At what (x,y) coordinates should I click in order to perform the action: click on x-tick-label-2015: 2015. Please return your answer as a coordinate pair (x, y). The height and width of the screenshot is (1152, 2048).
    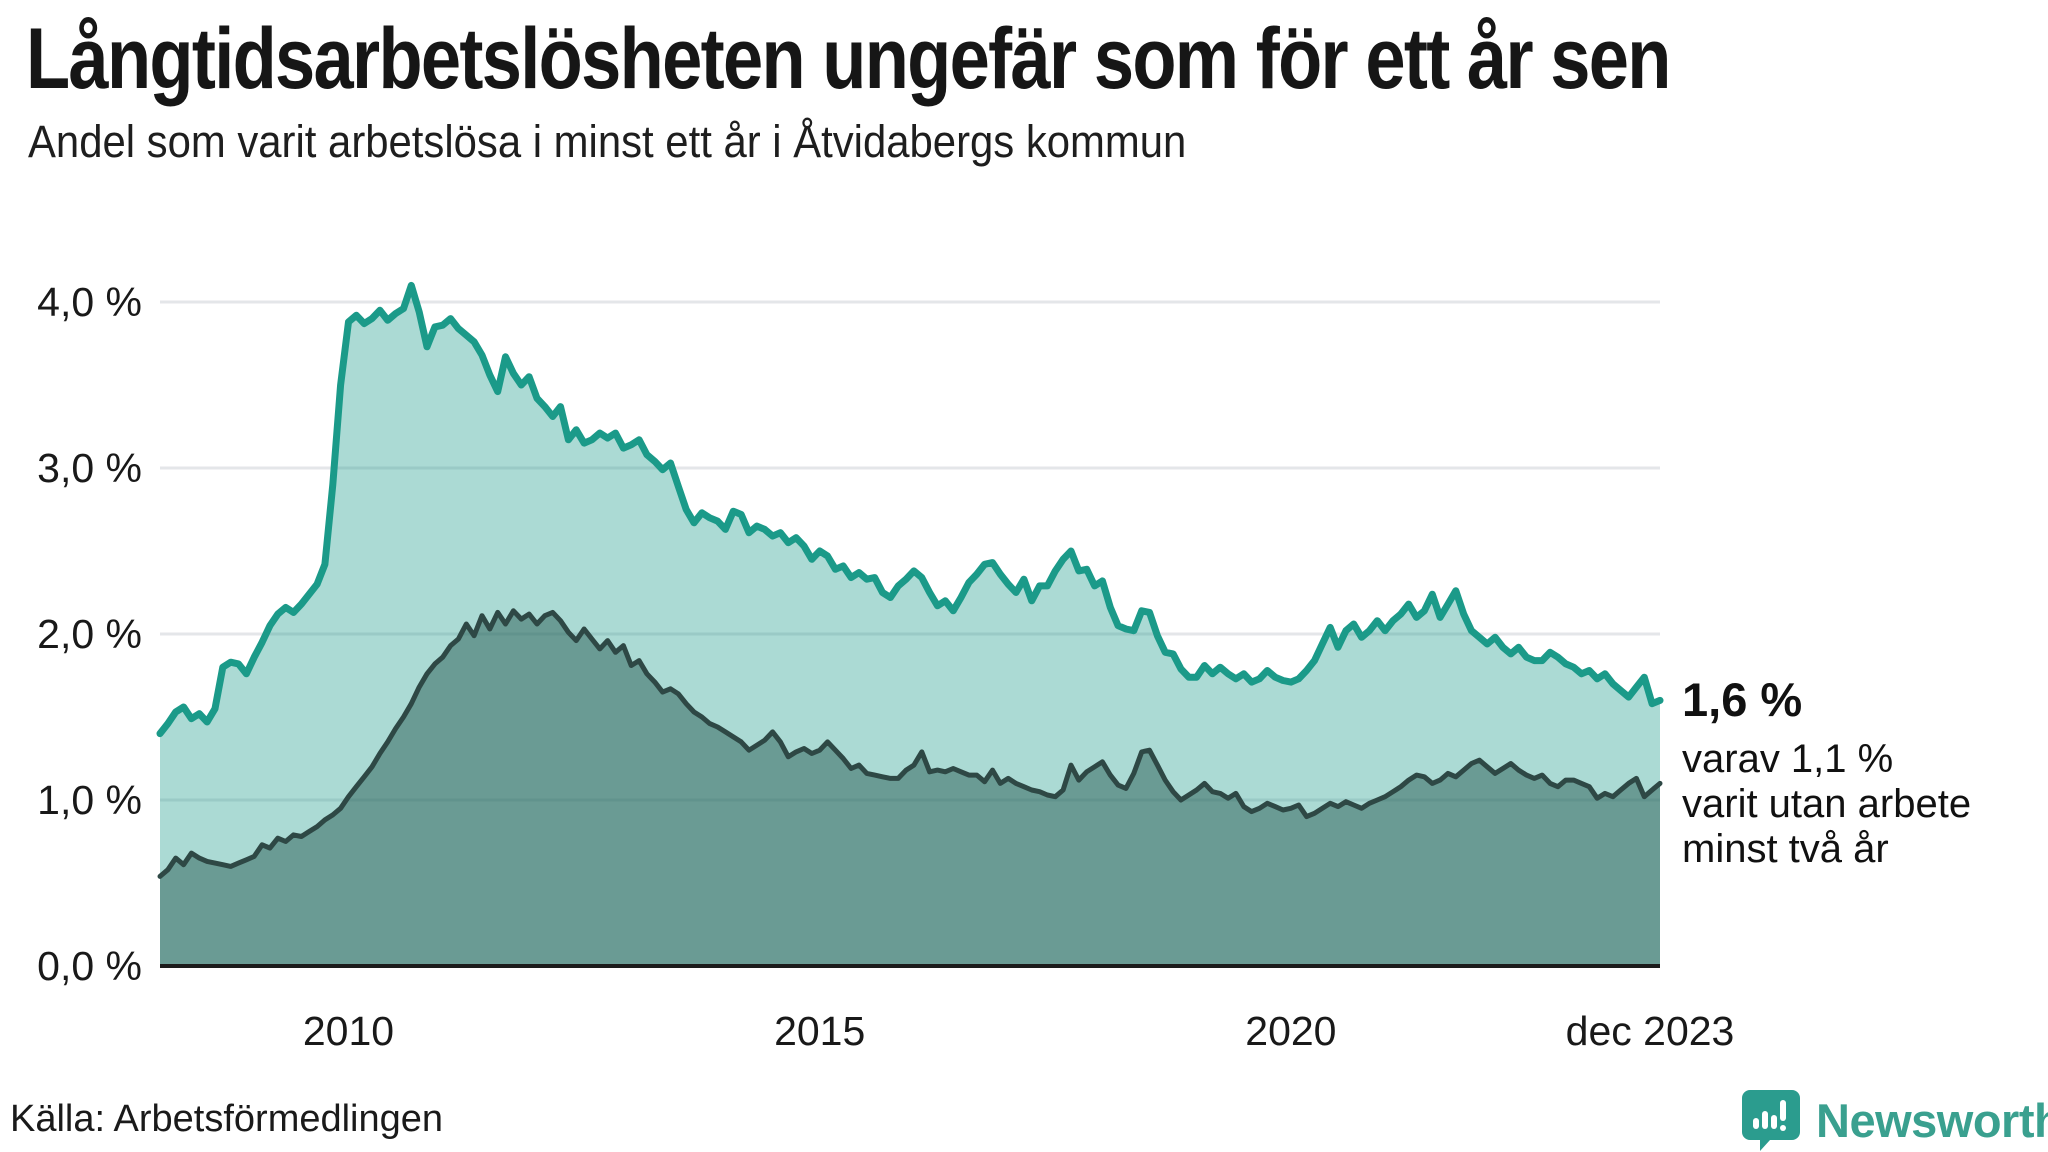
    Looking at the image, I should click on (820, 1031).